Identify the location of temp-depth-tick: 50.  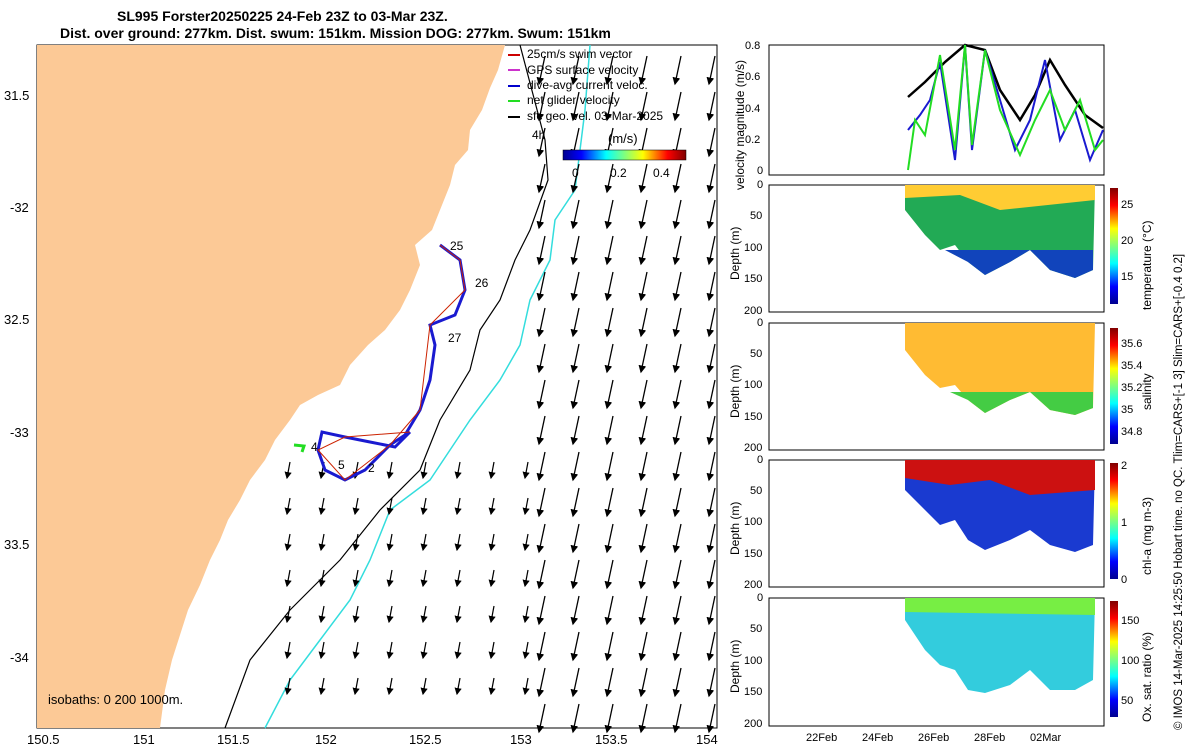
(756, 216).